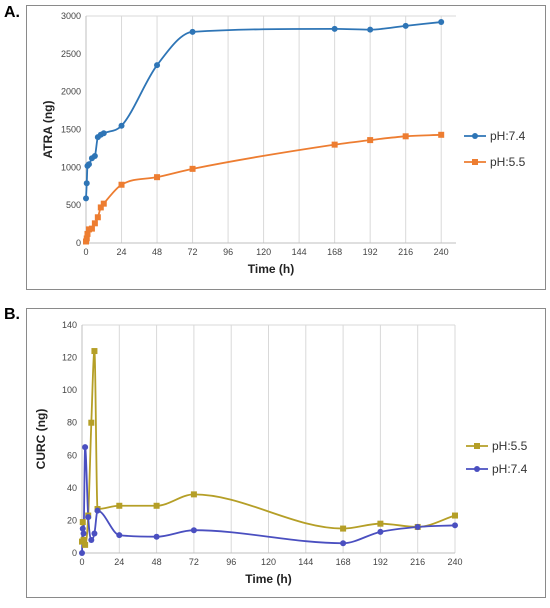  What do you see at coordinates (268, 579) in the screenshot?
I see `chart-b-x-axis-title: Time (h)` at bounding box center [268, 579].